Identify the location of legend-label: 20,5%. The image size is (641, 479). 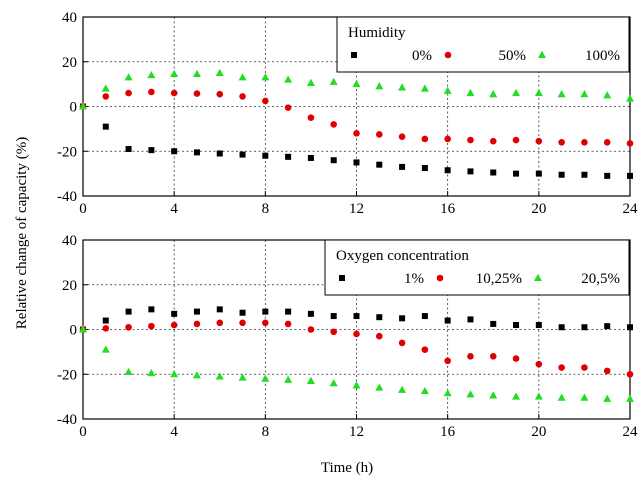
(600, 279).